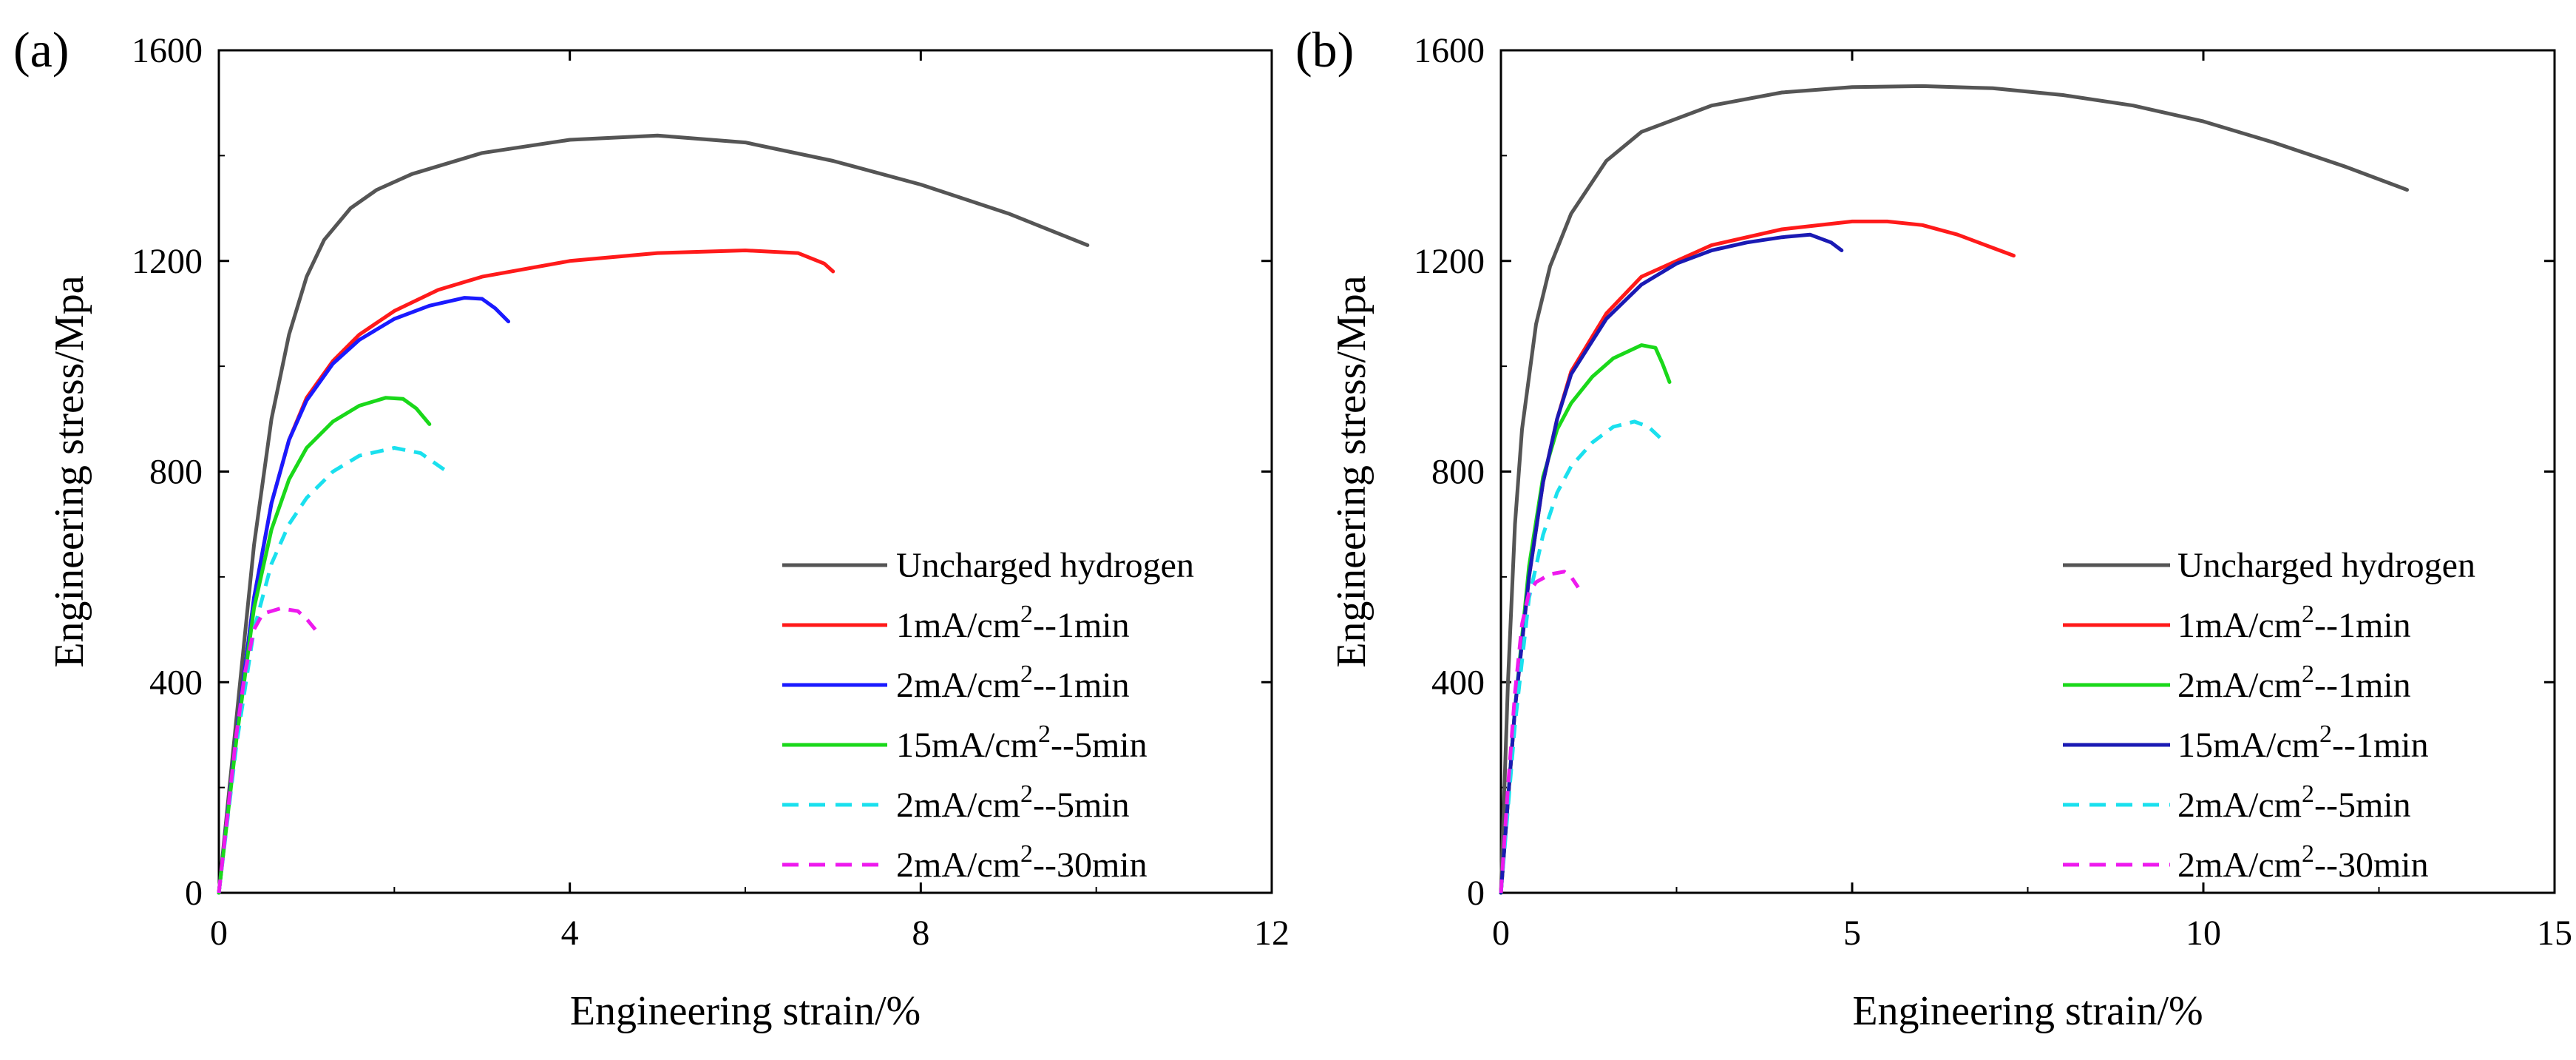  What do you see at coordinates (2203, 933) in the screenshot?
I see `x-tick-label: 10` at bounding box center [2203, 933].